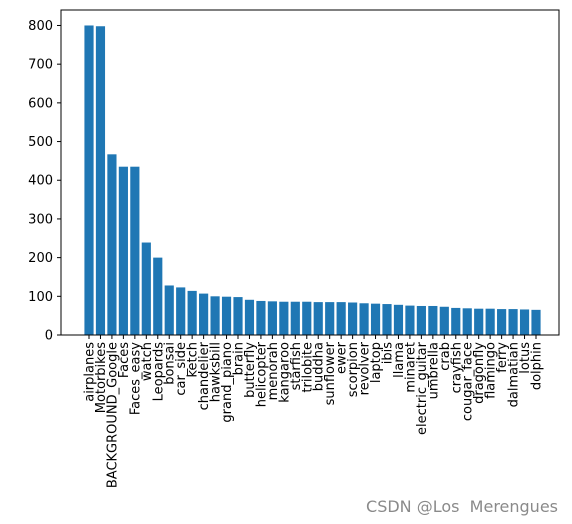 This screenshot has height=524, width=572. I want to click on bar-watch, so click(146, 288).